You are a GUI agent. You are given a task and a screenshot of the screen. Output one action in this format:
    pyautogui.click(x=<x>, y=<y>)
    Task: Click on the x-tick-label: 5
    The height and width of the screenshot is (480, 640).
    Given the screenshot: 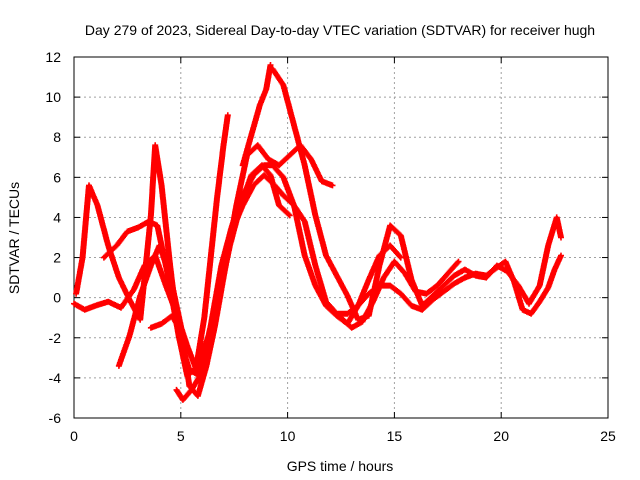 What is the action you would take?
    pyautogui.click(x=181, y=436)
    